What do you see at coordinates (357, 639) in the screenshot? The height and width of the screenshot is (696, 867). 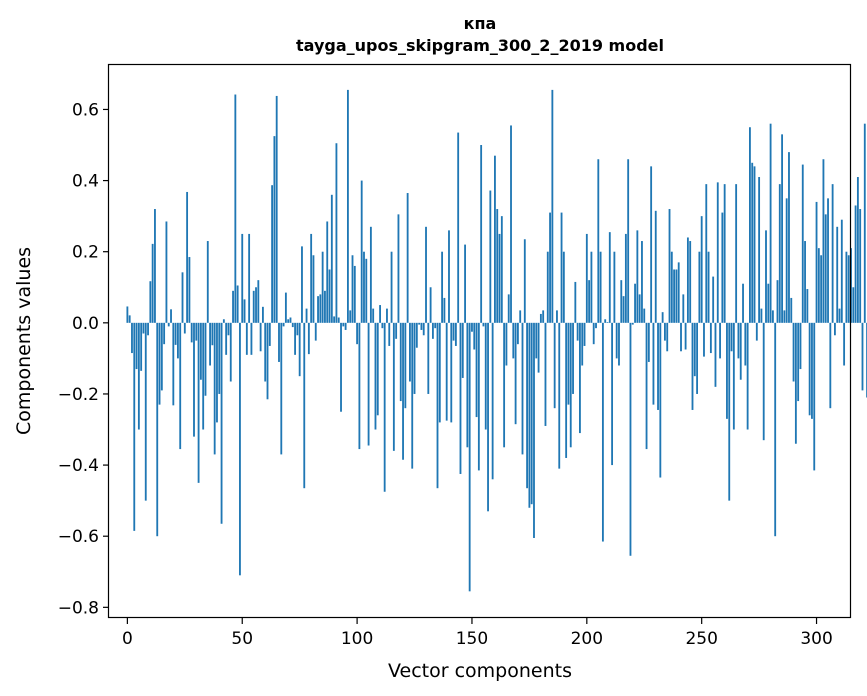 I see `x-tick-label: 100` at bounding box center [357, 639].